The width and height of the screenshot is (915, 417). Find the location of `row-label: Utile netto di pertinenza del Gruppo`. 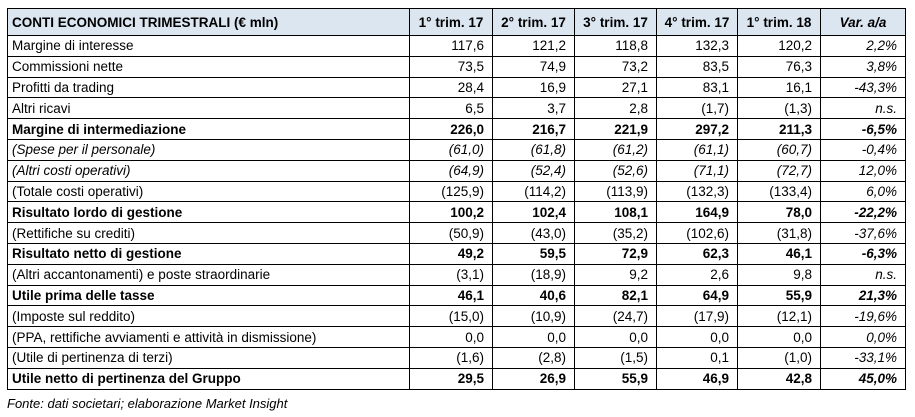

row-label: Utile netto di pertinenza del Gruppo is located at coordinates (208, 378).